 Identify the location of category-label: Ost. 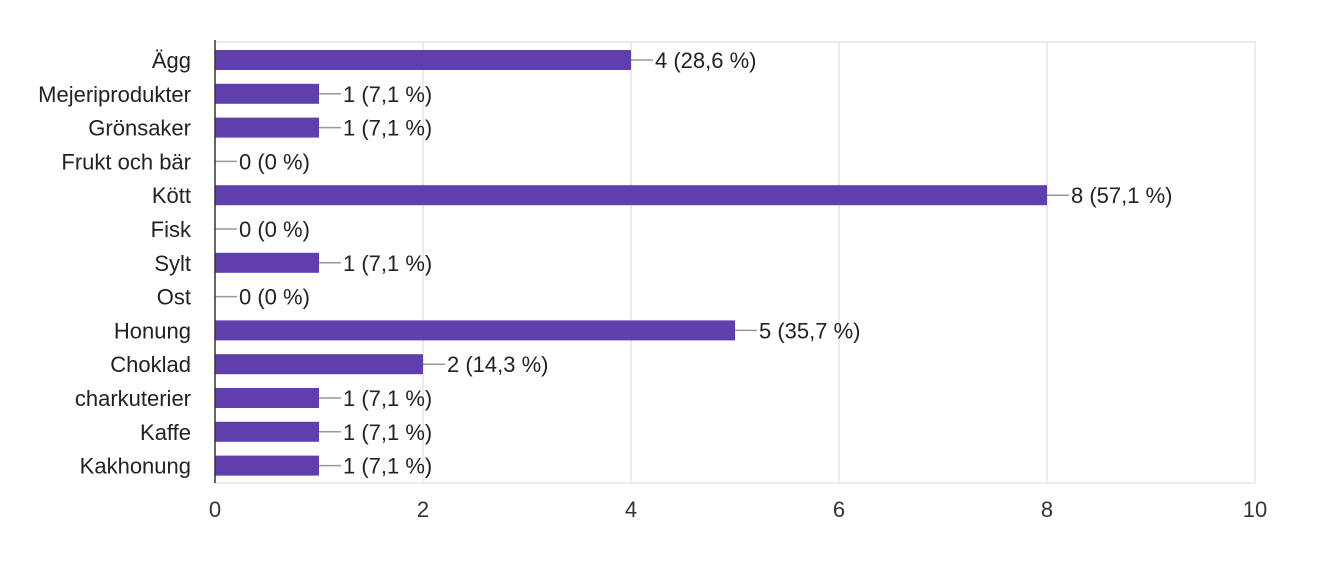
(174, 297).